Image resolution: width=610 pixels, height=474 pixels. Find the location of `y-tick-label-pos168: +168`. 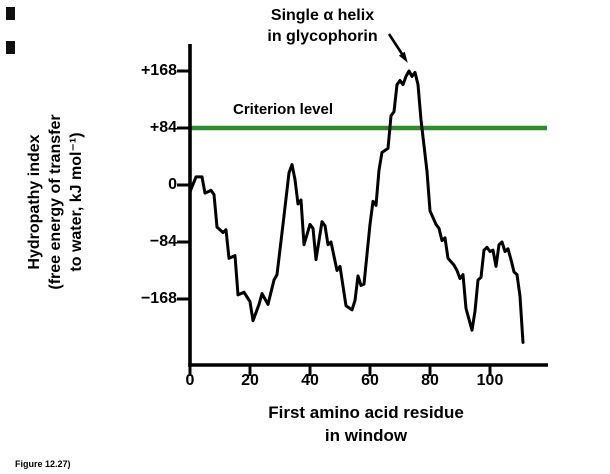

y-tick-label-pos168: +168 is located at coordinates (158, 70).